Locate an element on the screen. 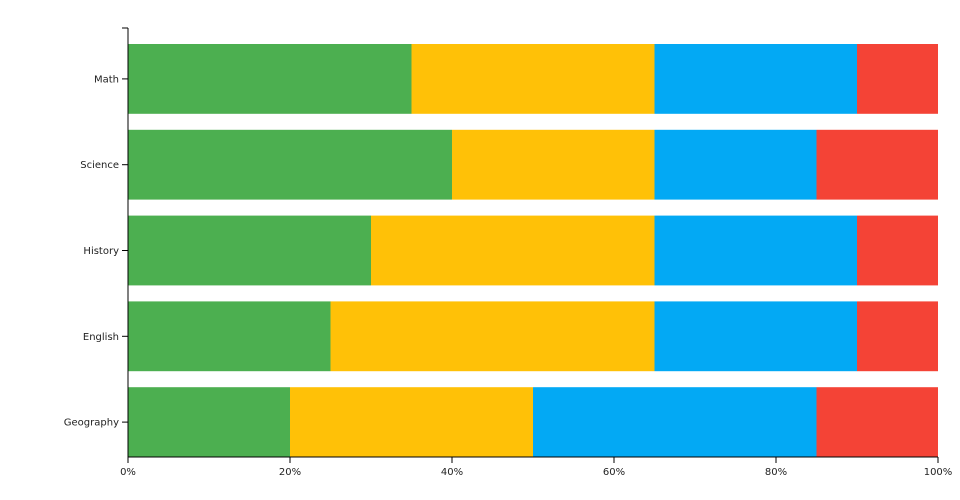 The width and height of the screenshot is (960, 500). x-tick-label-0: 0% is located at coordinates (128, 472).